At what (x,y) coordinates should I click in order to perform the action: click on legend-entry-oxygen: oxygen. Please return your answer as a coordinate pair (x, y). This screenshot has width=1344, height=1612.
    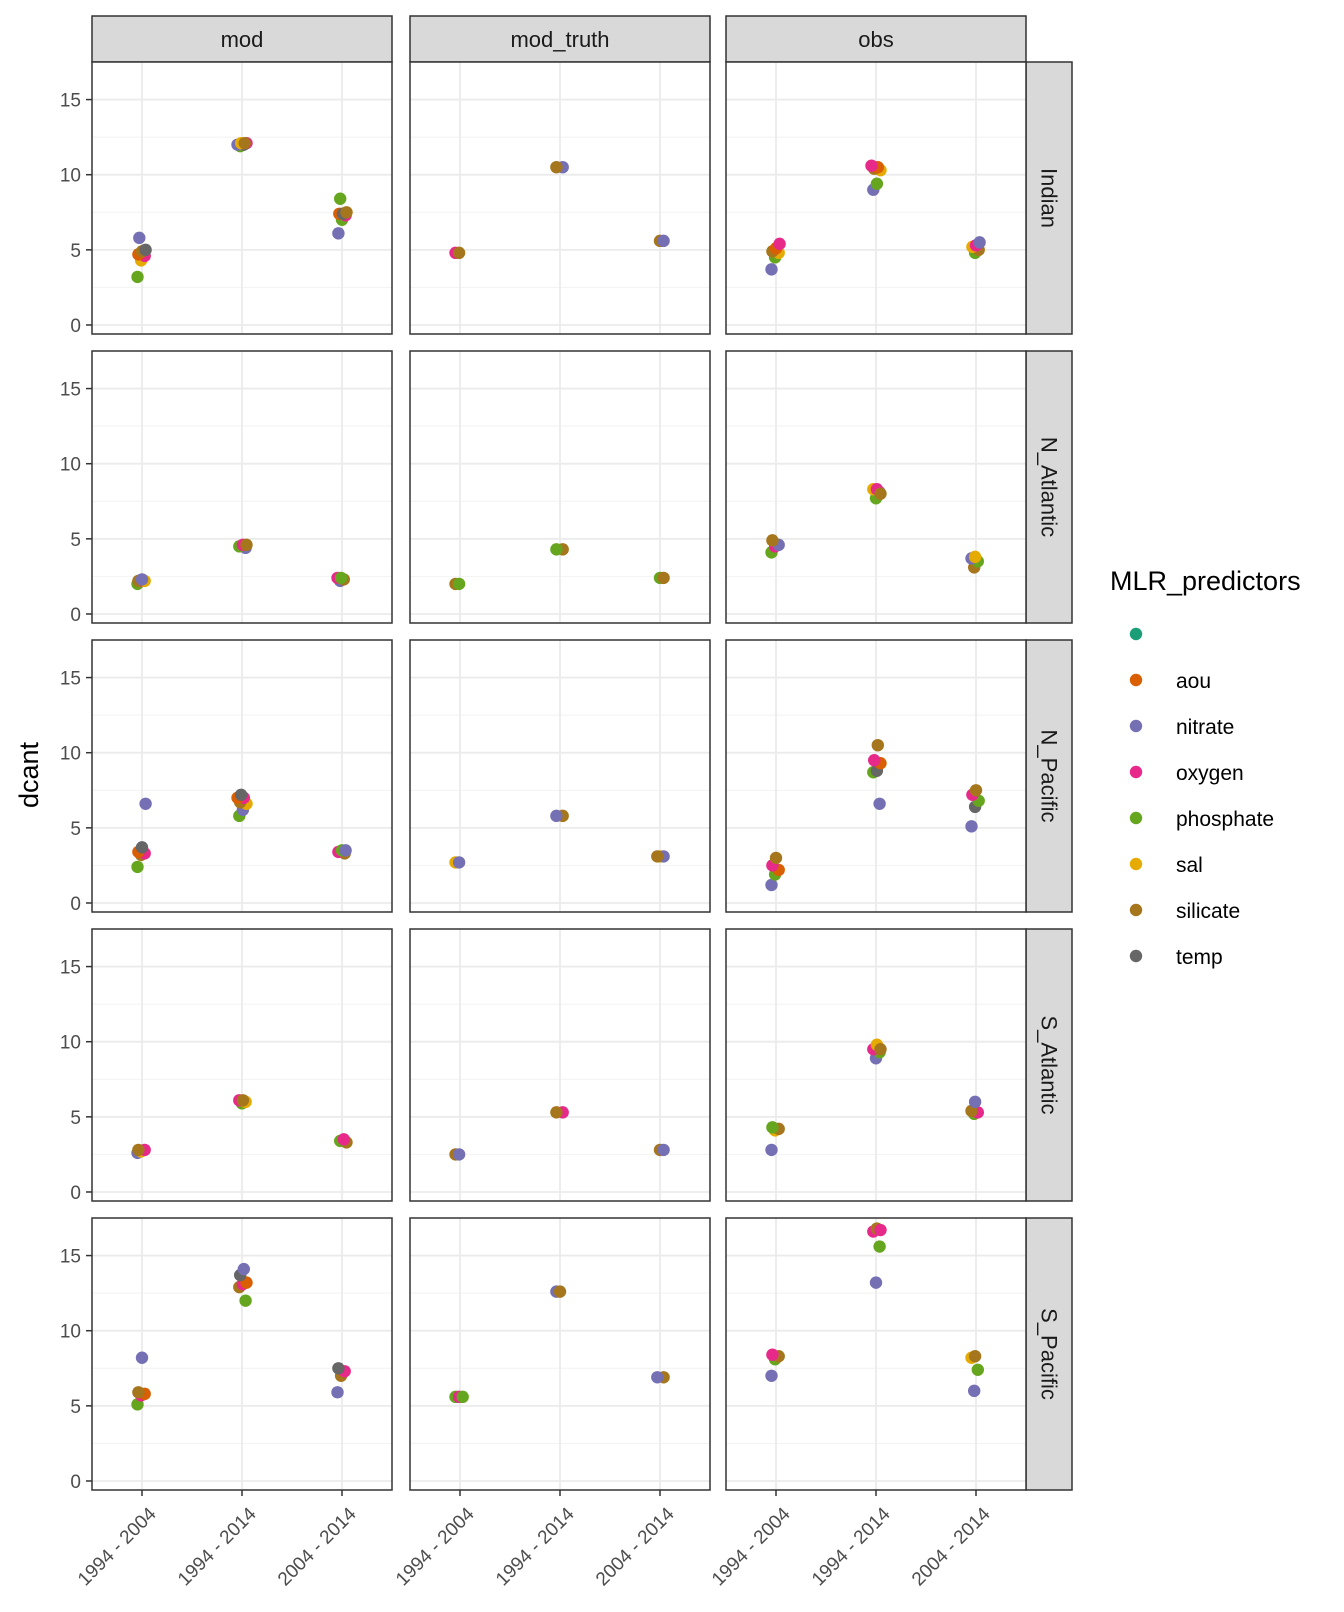
    Looking at the image, I should click on (1186, 773).